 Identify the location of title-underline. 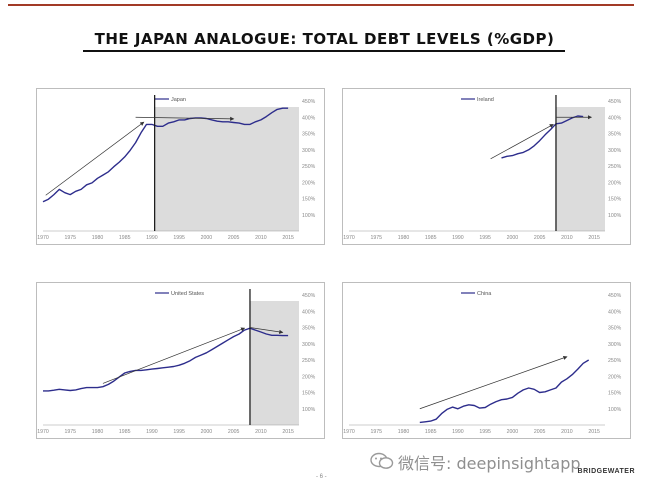
(324, 51).